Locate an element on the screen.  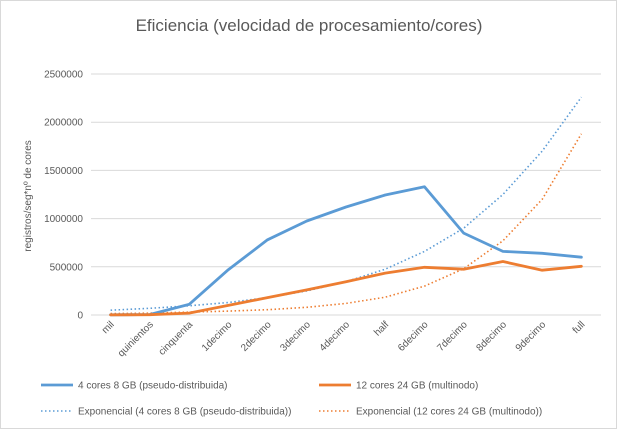
y-tick-label: 1500000 is located at coordinates (63, 171).